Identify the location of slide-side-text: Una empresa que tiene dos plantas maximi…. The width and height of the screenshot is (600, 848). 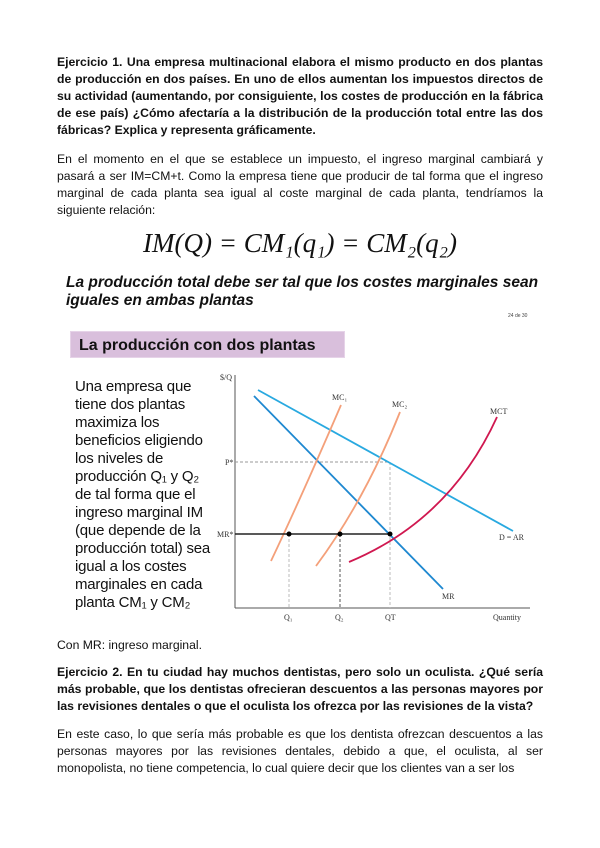
(143, 494).